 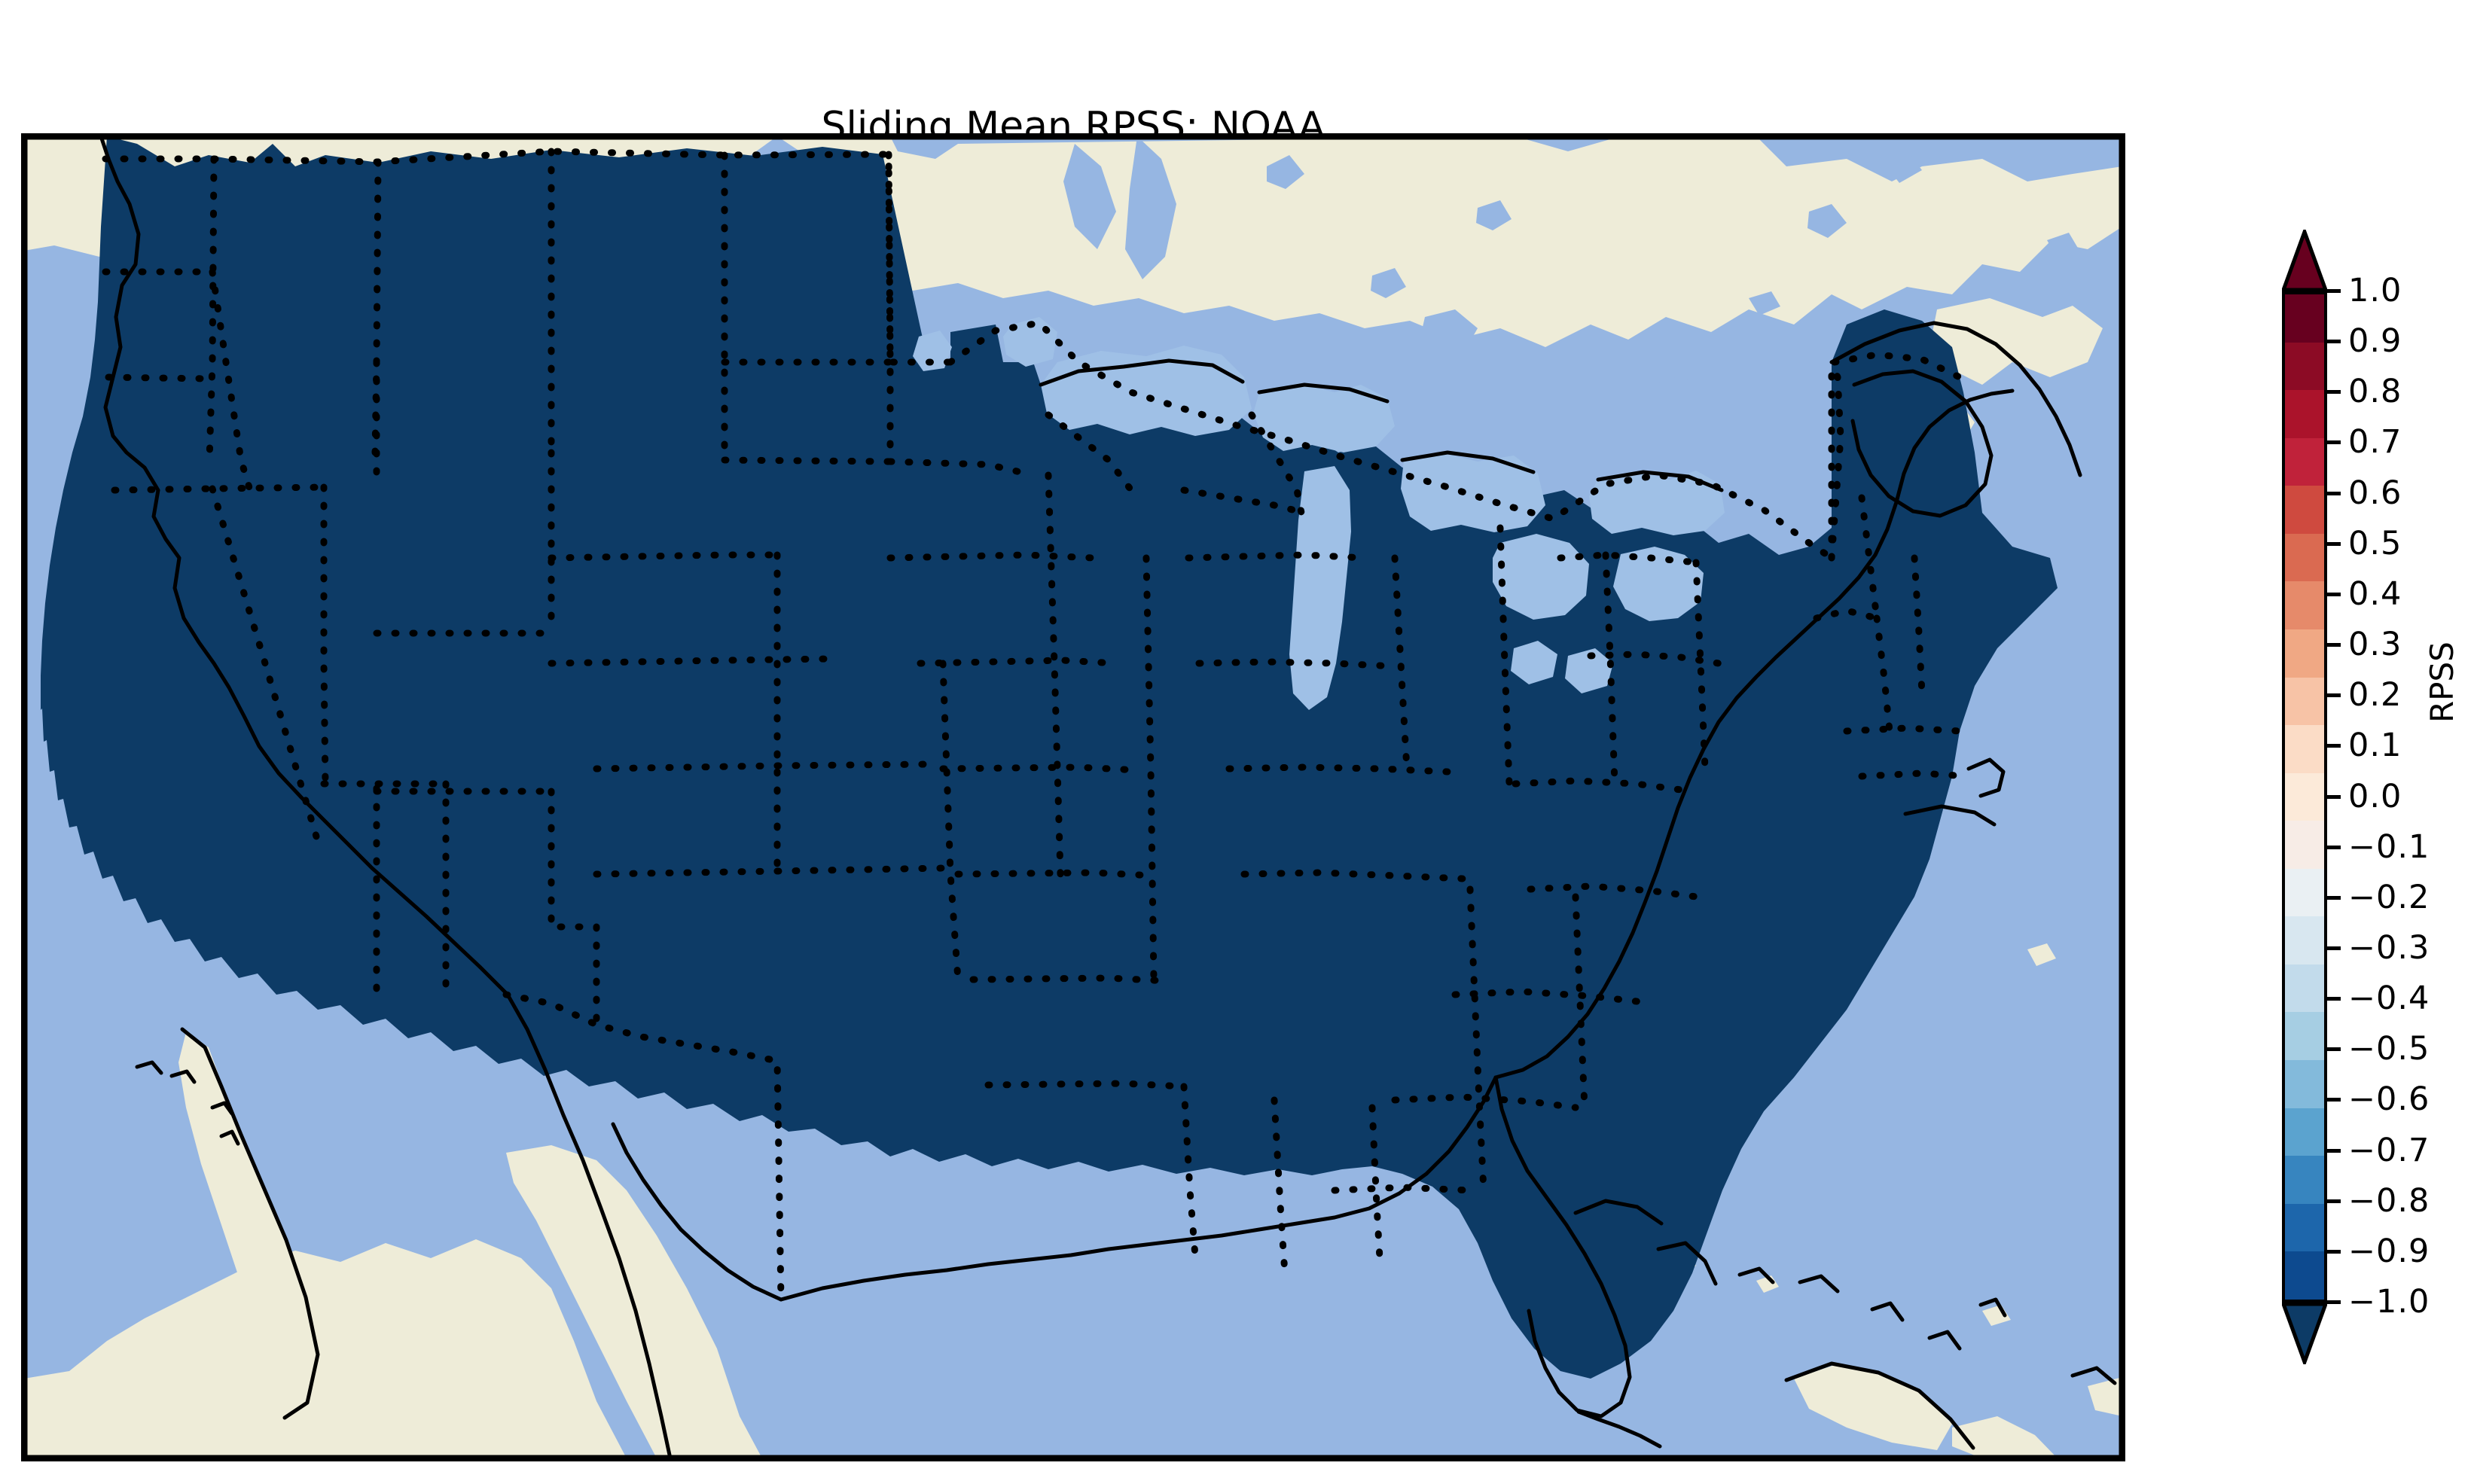 What do you see at coordinates (2375, 543) in the screenshot?
I see `colorbar-tick-label: 0.5` at bounding box center [2375, 543].